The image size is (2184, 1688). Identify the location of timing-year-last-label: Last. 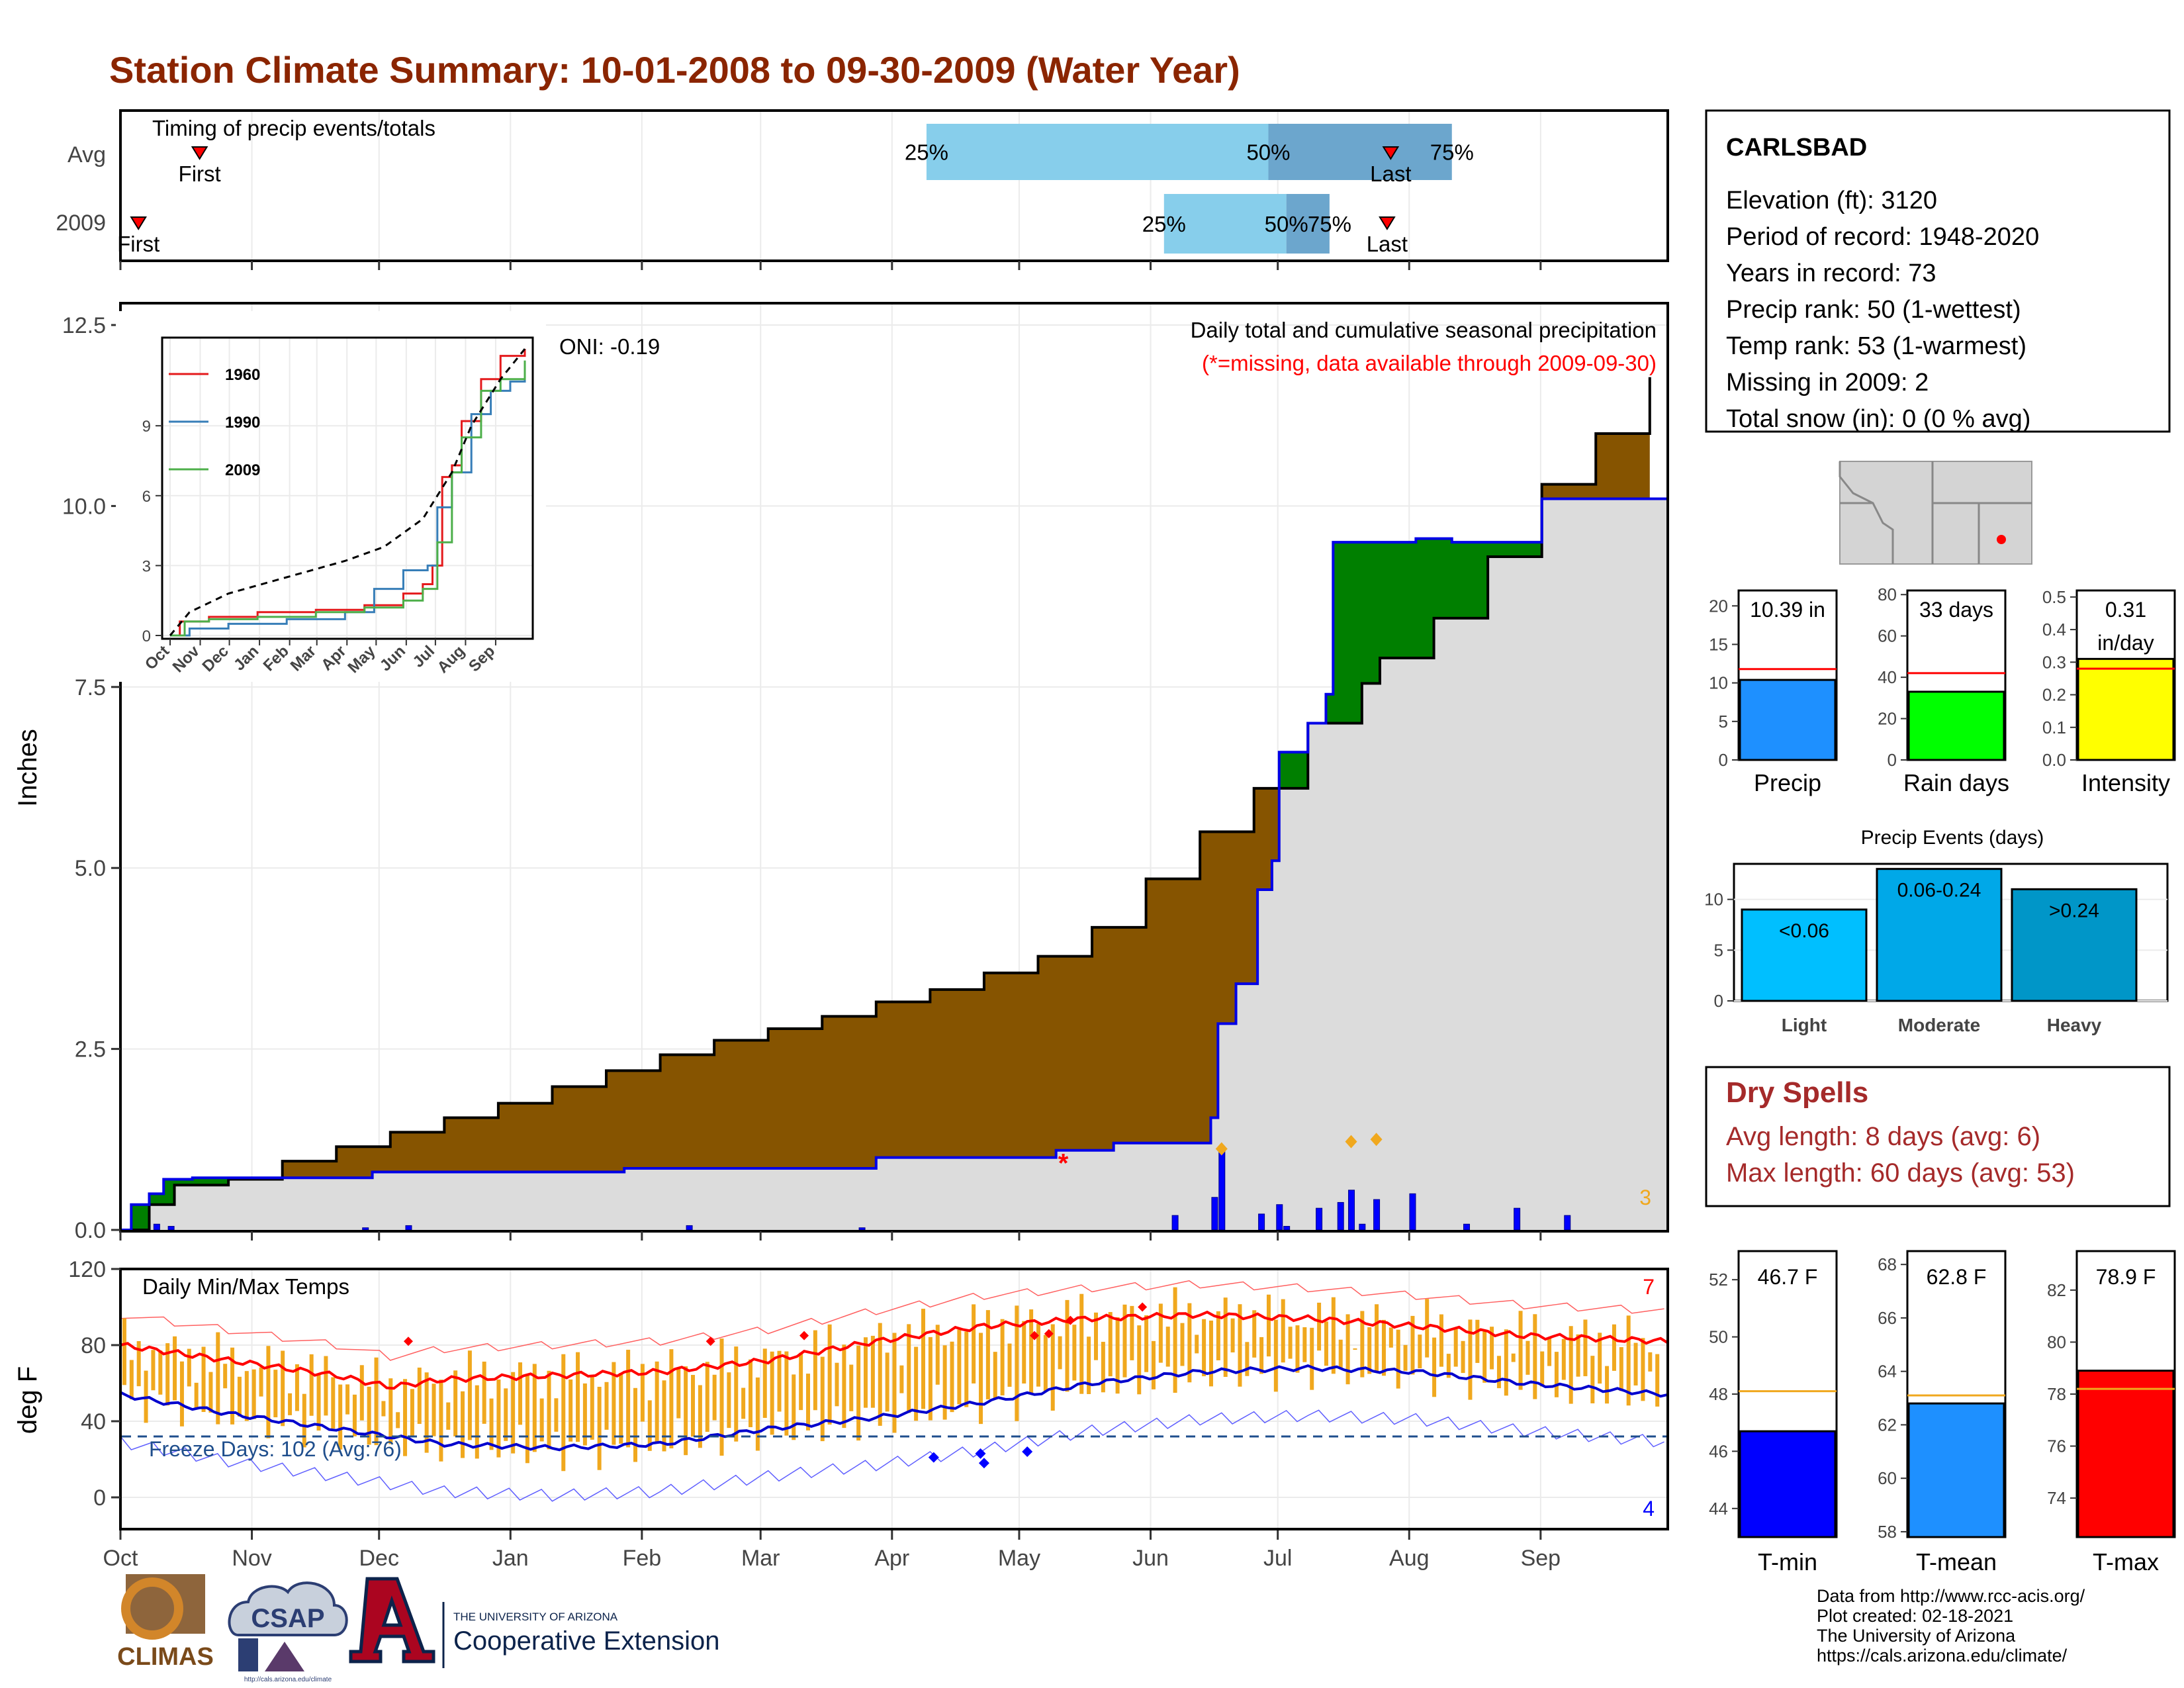
(1388, 244).